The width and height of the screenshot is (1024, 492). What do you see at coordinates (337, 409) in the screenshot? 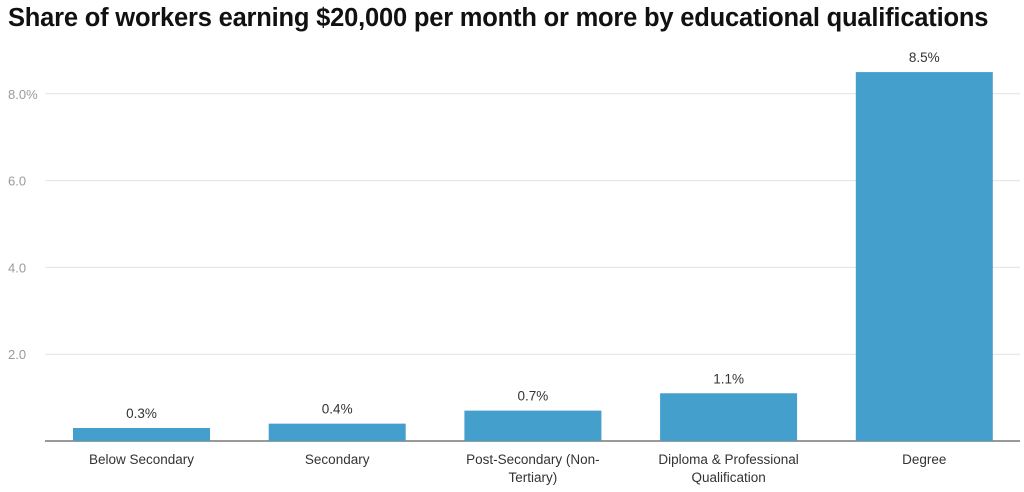
I see `data-label: 0.4%` at bounding box center [337, 409].